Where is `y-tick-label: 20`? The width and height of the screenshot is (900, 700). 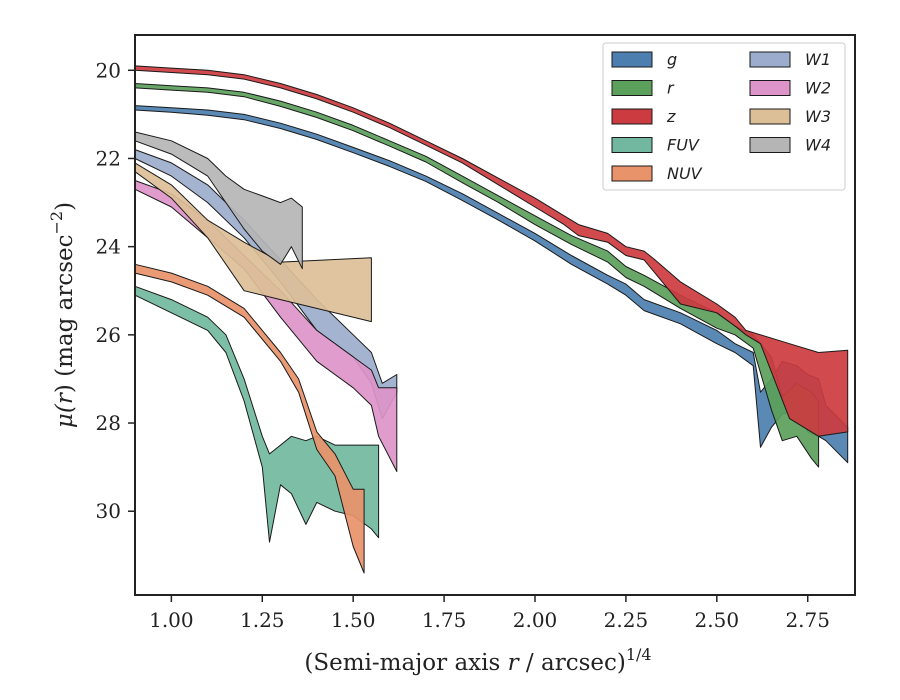
y-tick-label: 20 is located at coordinates (108, 70).